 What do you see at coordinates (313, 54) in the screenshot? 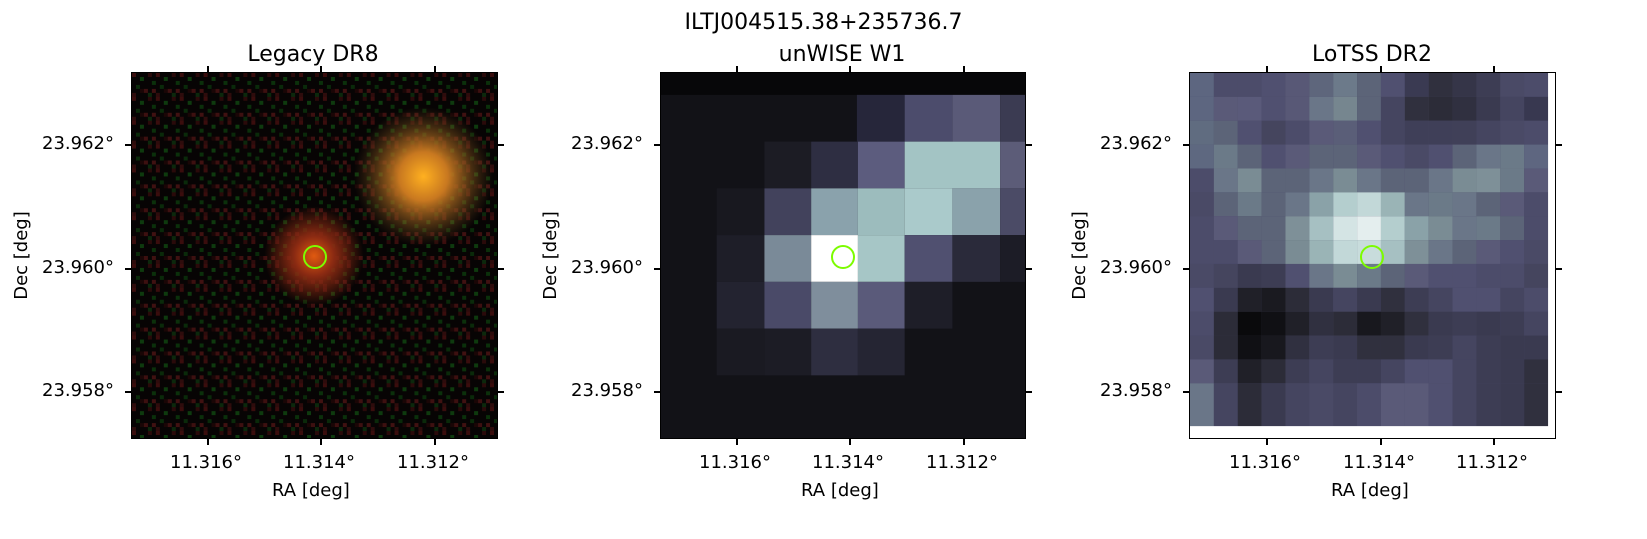
I see `panel-title: Legacy DR8` at bounding box center [313, 54].